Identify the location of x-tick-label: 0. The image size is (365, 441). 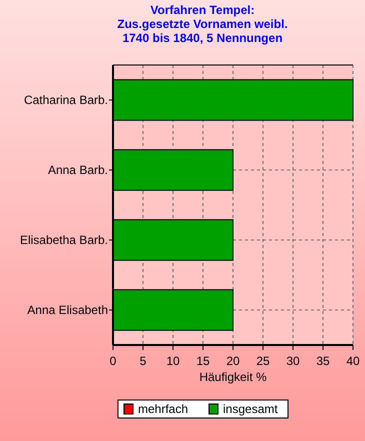
(113, 361).